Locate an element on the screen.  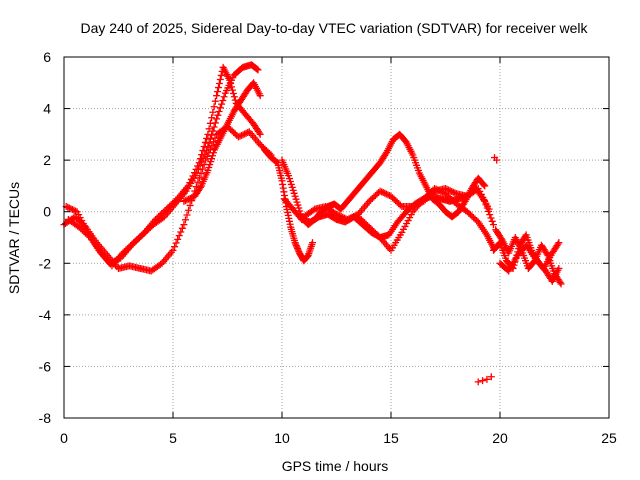
series-outliers is located at coordinates (487, 270).